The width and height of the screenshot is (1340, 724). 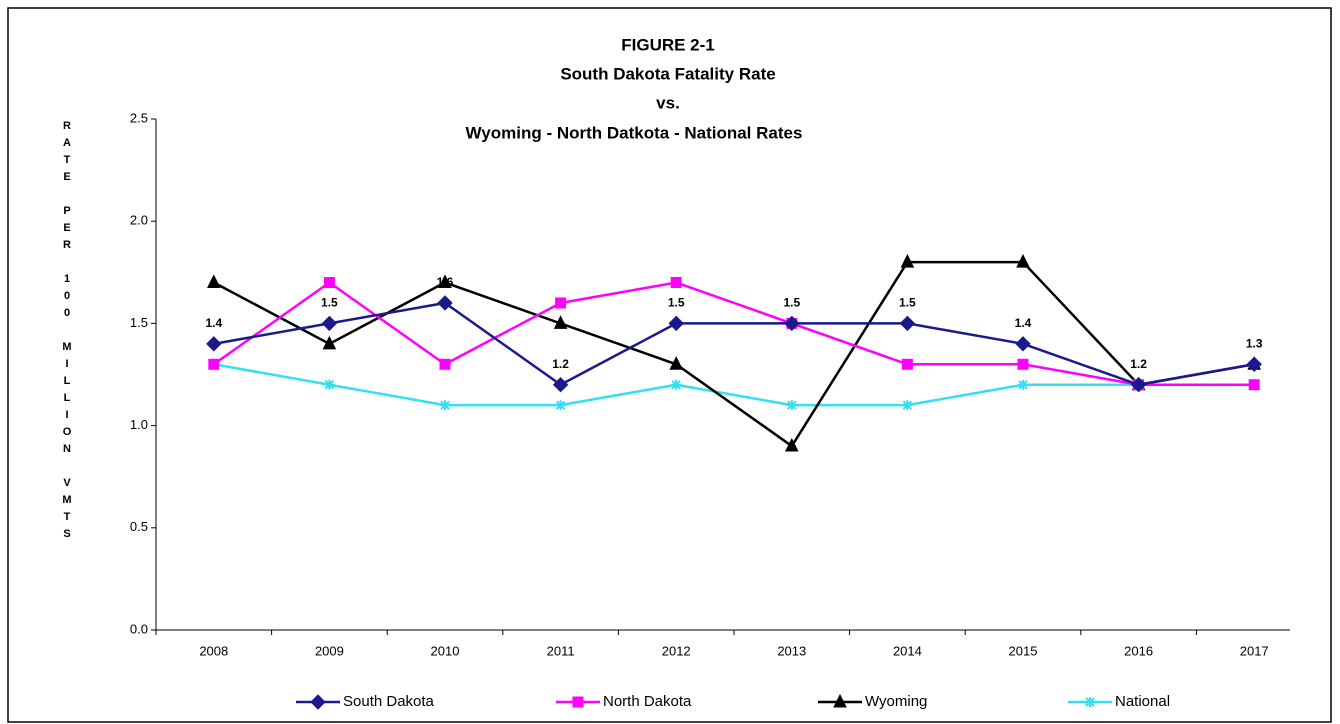 I want to click on x-tick-label: 2010, so click(x=445, y=650).